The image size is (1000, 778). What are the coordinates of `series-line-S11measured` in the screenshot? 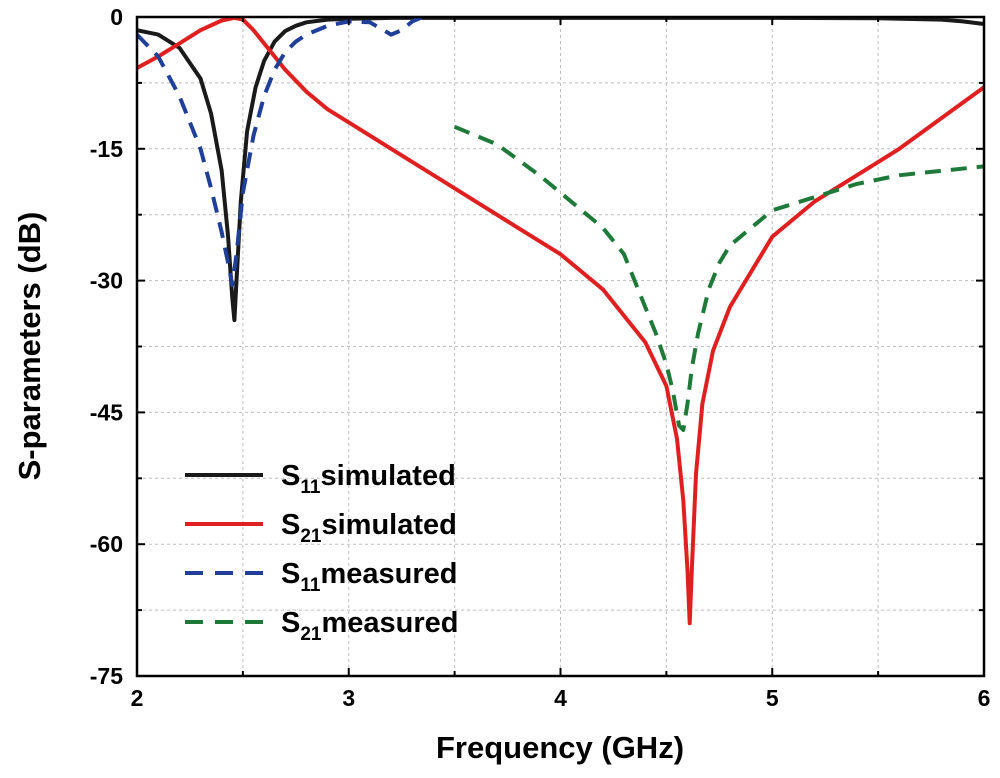 It's located at (280, 152).